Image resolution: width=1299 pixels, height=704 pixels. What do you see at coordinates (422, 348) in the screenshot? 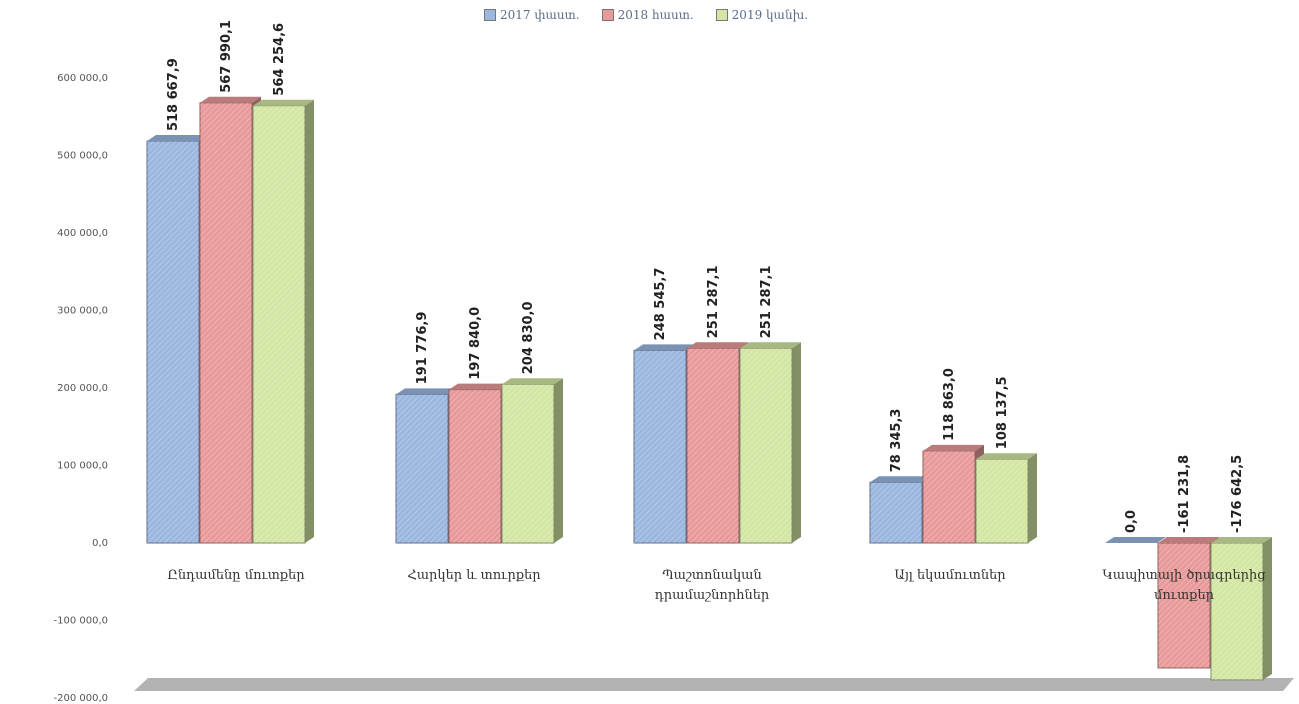
I see `data-label: 191 776,9` at bounding box center [422, 348].